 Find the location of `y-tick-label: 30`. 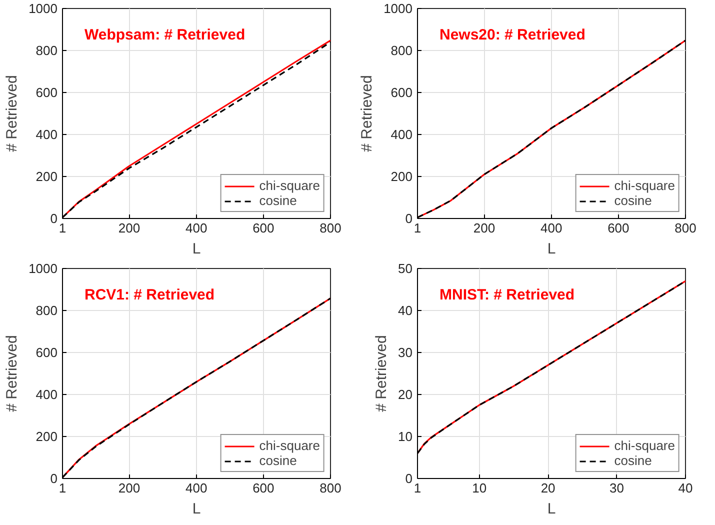

y-tick-label: 30 is located at coordinates (405, 352).